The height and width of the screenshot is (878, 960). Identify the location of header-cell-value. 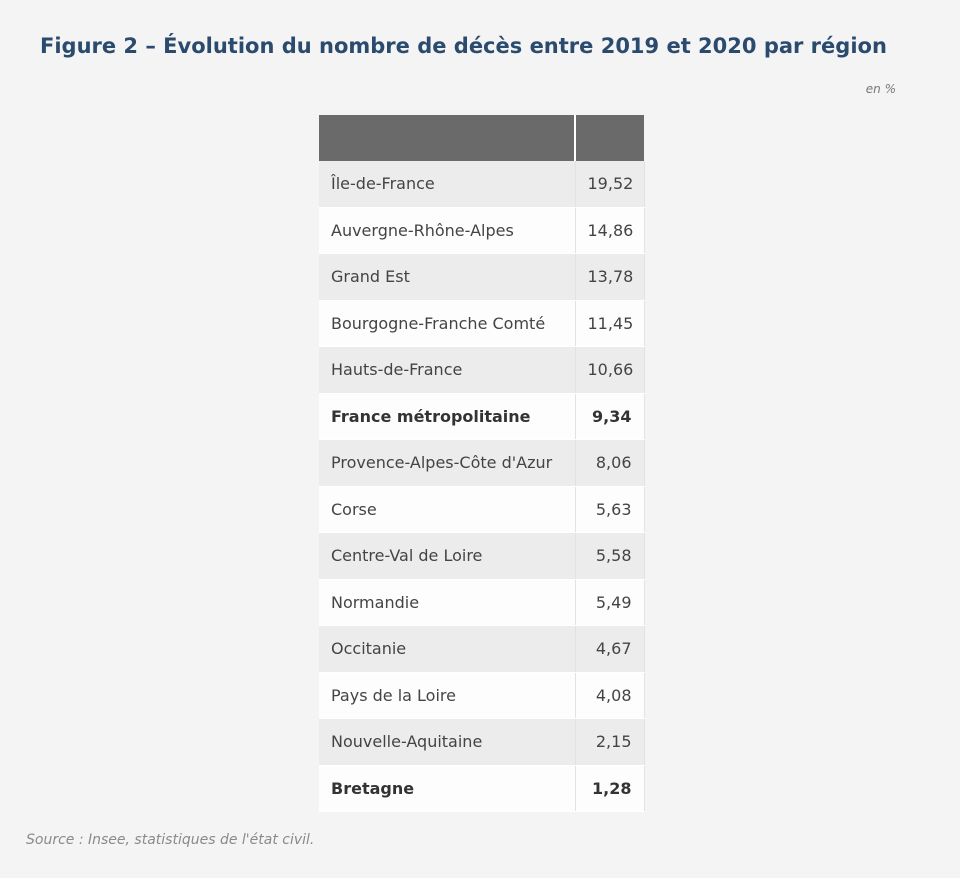
(609, 138).